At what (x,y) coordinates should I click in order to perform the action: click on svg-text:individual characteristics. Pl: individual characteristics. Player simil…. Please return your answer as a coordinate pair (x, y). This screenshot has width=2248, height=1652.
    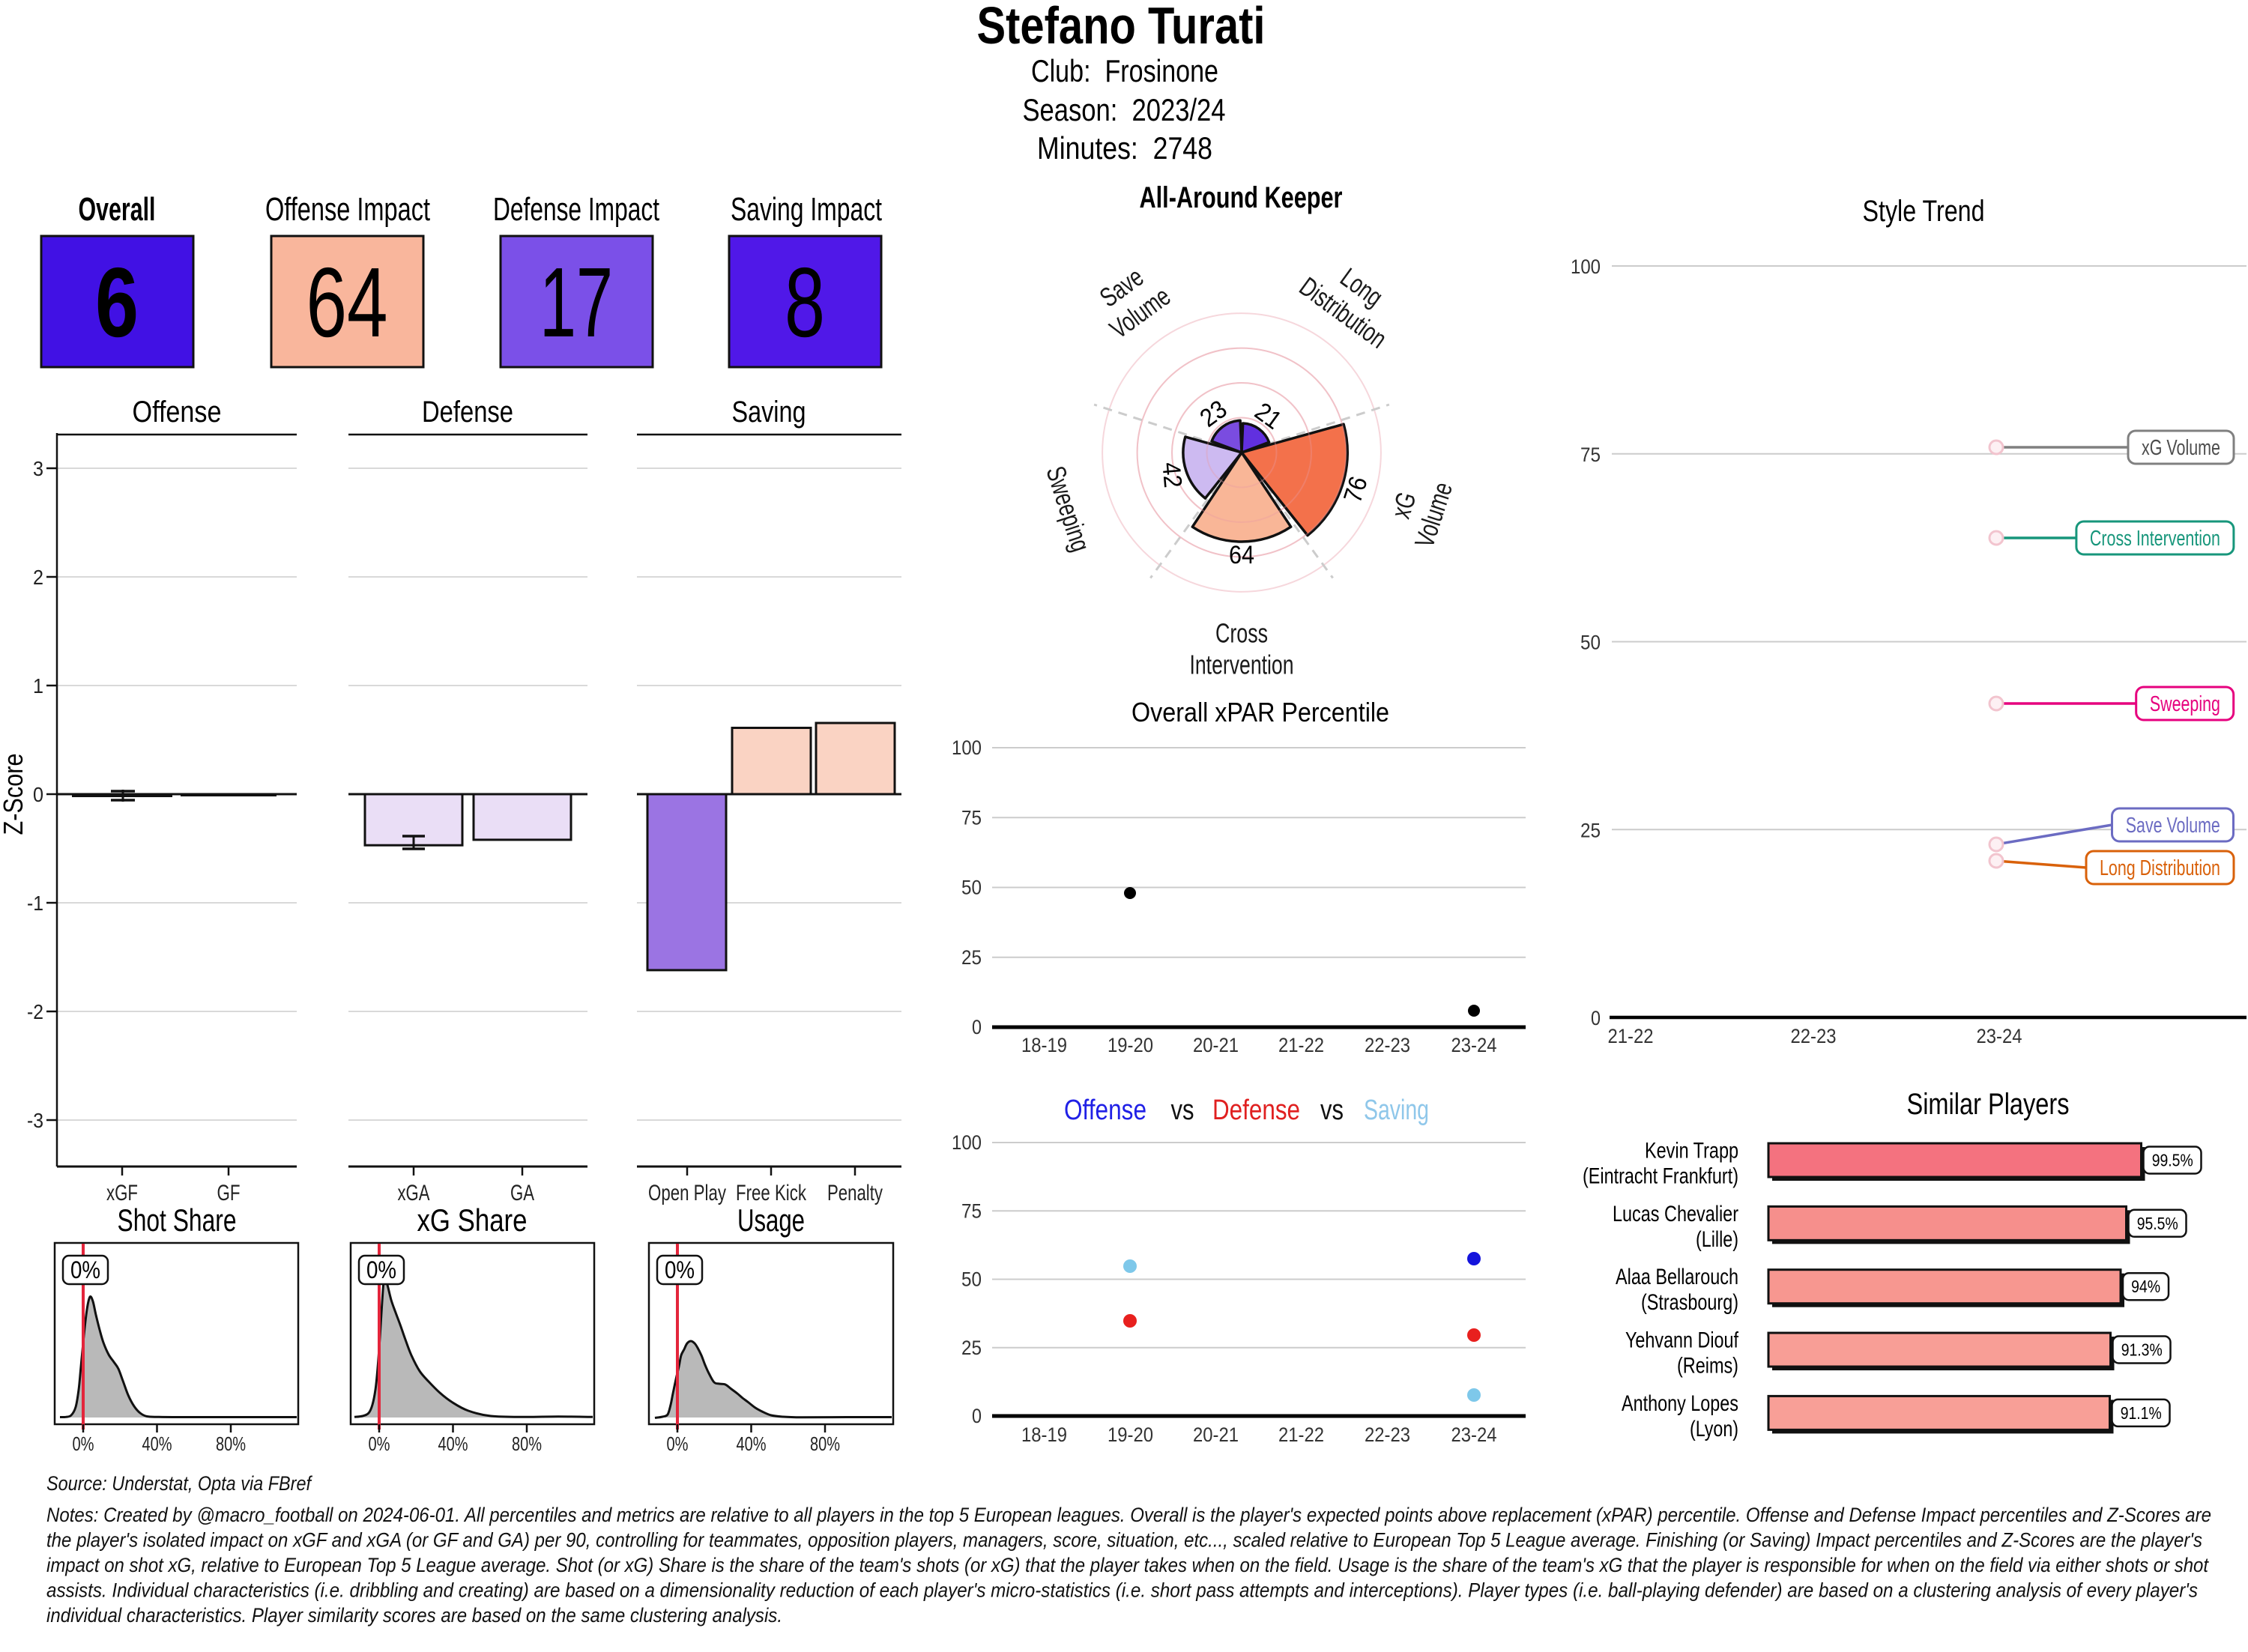
    Looking at the image, I should click on (414, 1615).